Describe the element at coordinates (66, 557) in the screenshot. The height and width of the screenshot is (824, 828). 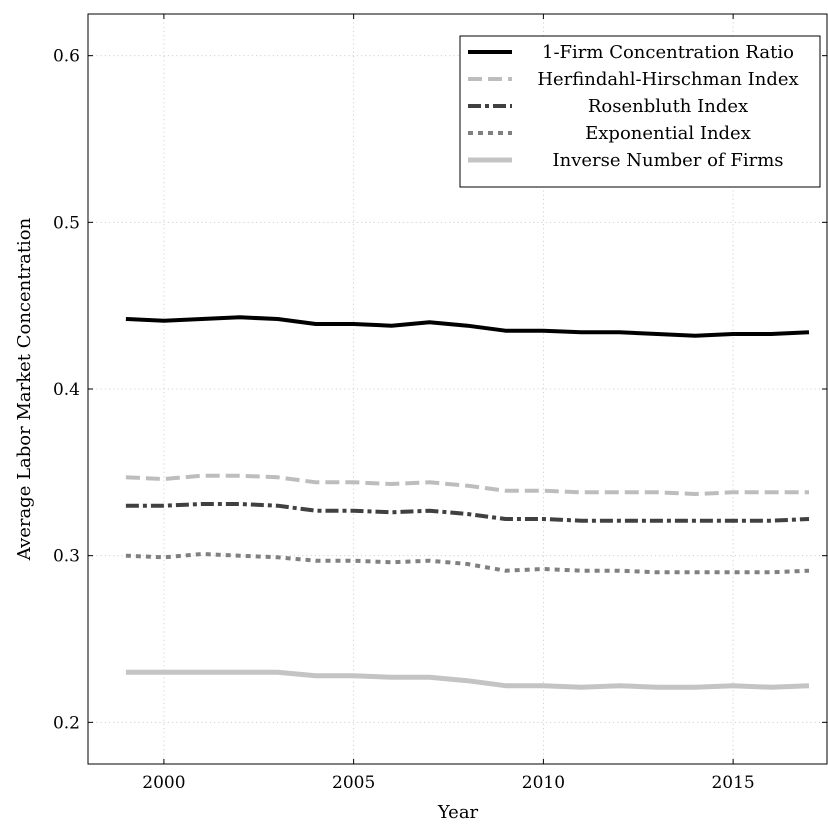
I see `y-tick-label: 0.3` at that location.